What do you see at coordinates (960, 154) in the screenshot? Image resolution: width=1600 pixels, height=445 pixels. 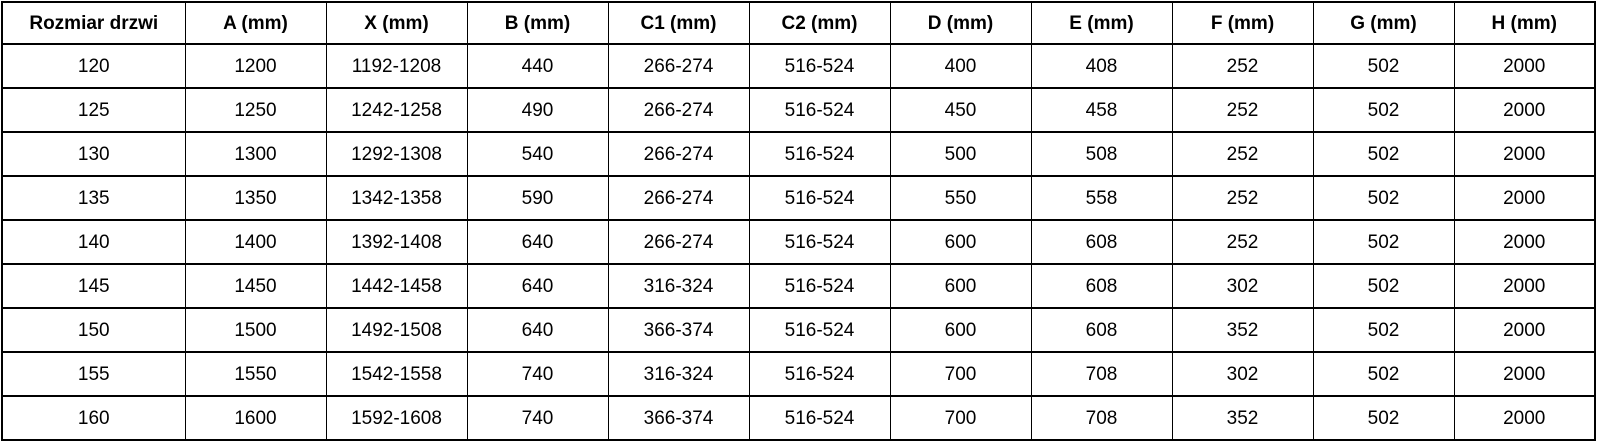 I see `table-cell: 500` at bounding box center [960, 154].